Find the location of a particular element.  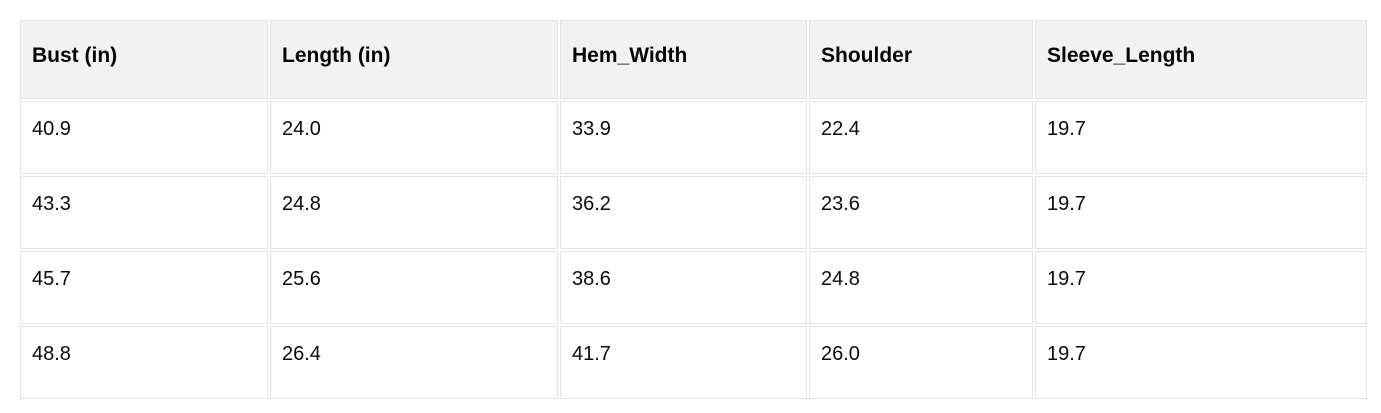

table-cell: 43.3 is located at coordinates (144, 212).